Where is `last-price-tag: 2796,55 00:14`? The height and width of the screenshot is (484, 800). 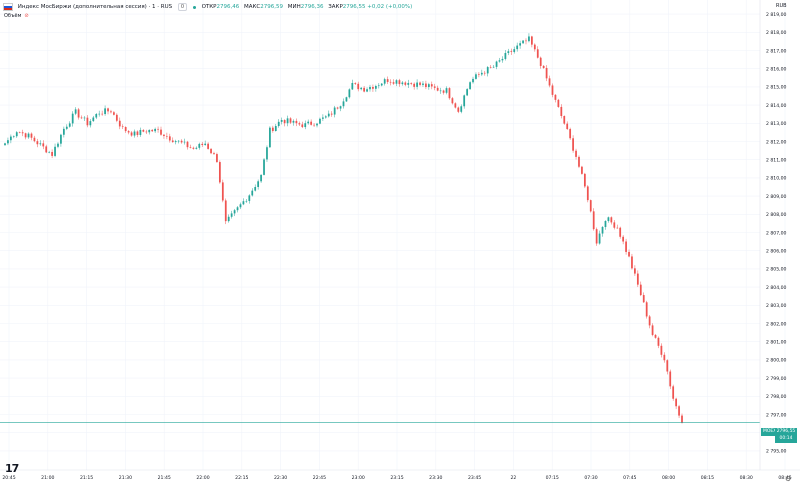 last-price-tag: 2796,55 00:14 is located at coordinates (786, 435).